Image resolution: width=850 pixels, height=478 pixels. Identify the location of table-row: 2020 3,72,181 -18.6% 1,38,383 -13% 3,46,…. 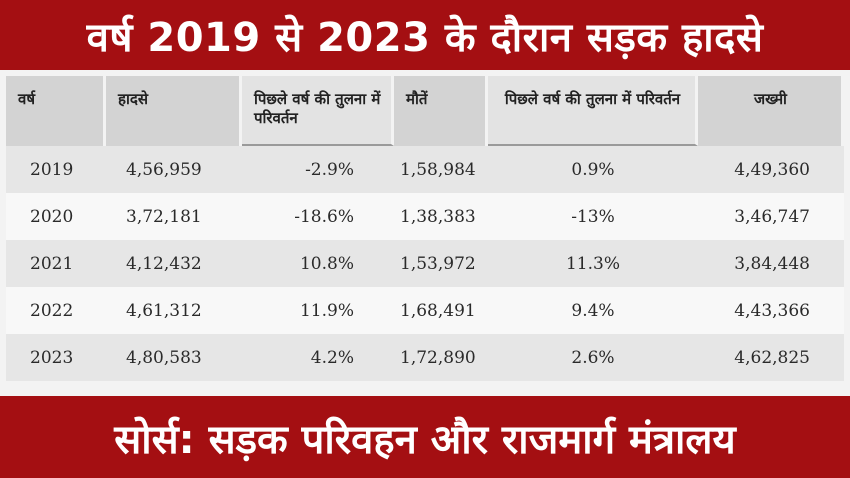
(425, 216).